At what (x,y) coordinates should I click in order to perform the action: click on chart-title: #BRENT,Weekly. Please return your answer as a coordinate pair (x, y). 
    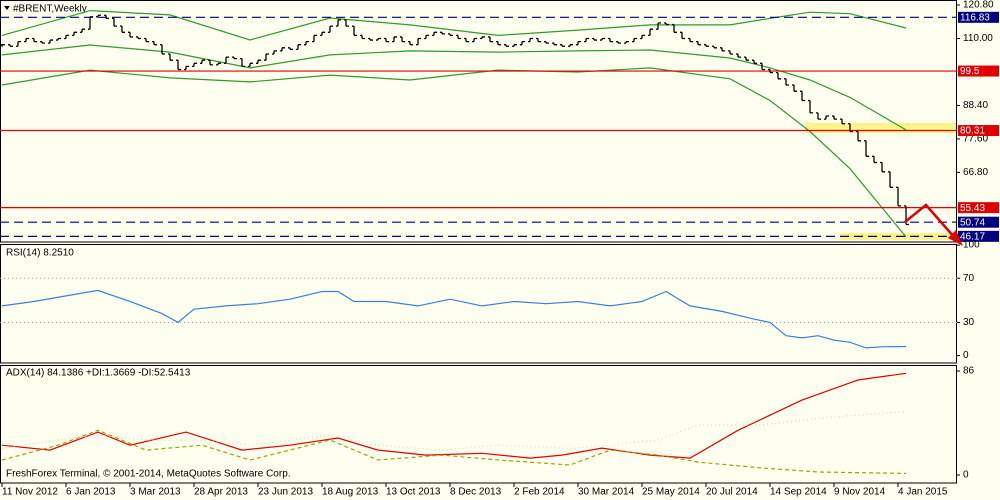
    Looking at the image, I should click on (50, 9).